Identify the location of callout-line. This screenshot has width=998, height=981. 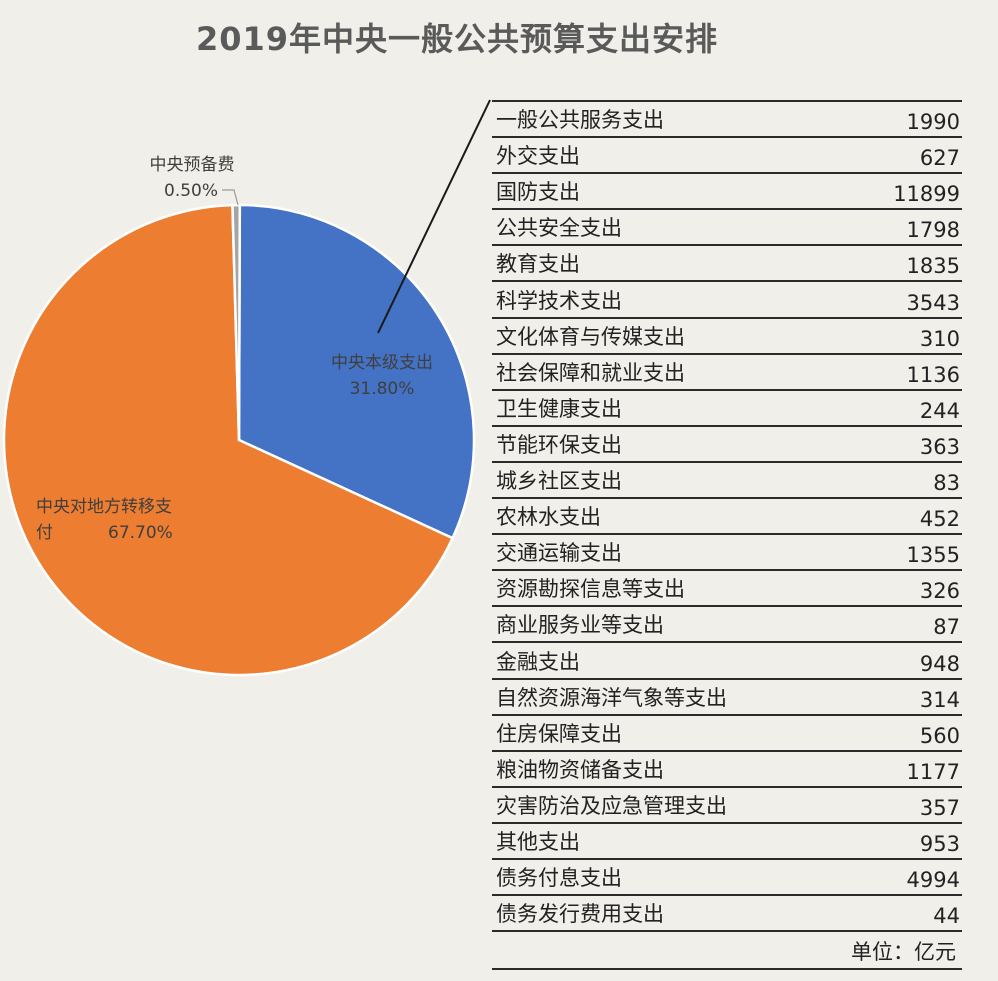
(434, 216).